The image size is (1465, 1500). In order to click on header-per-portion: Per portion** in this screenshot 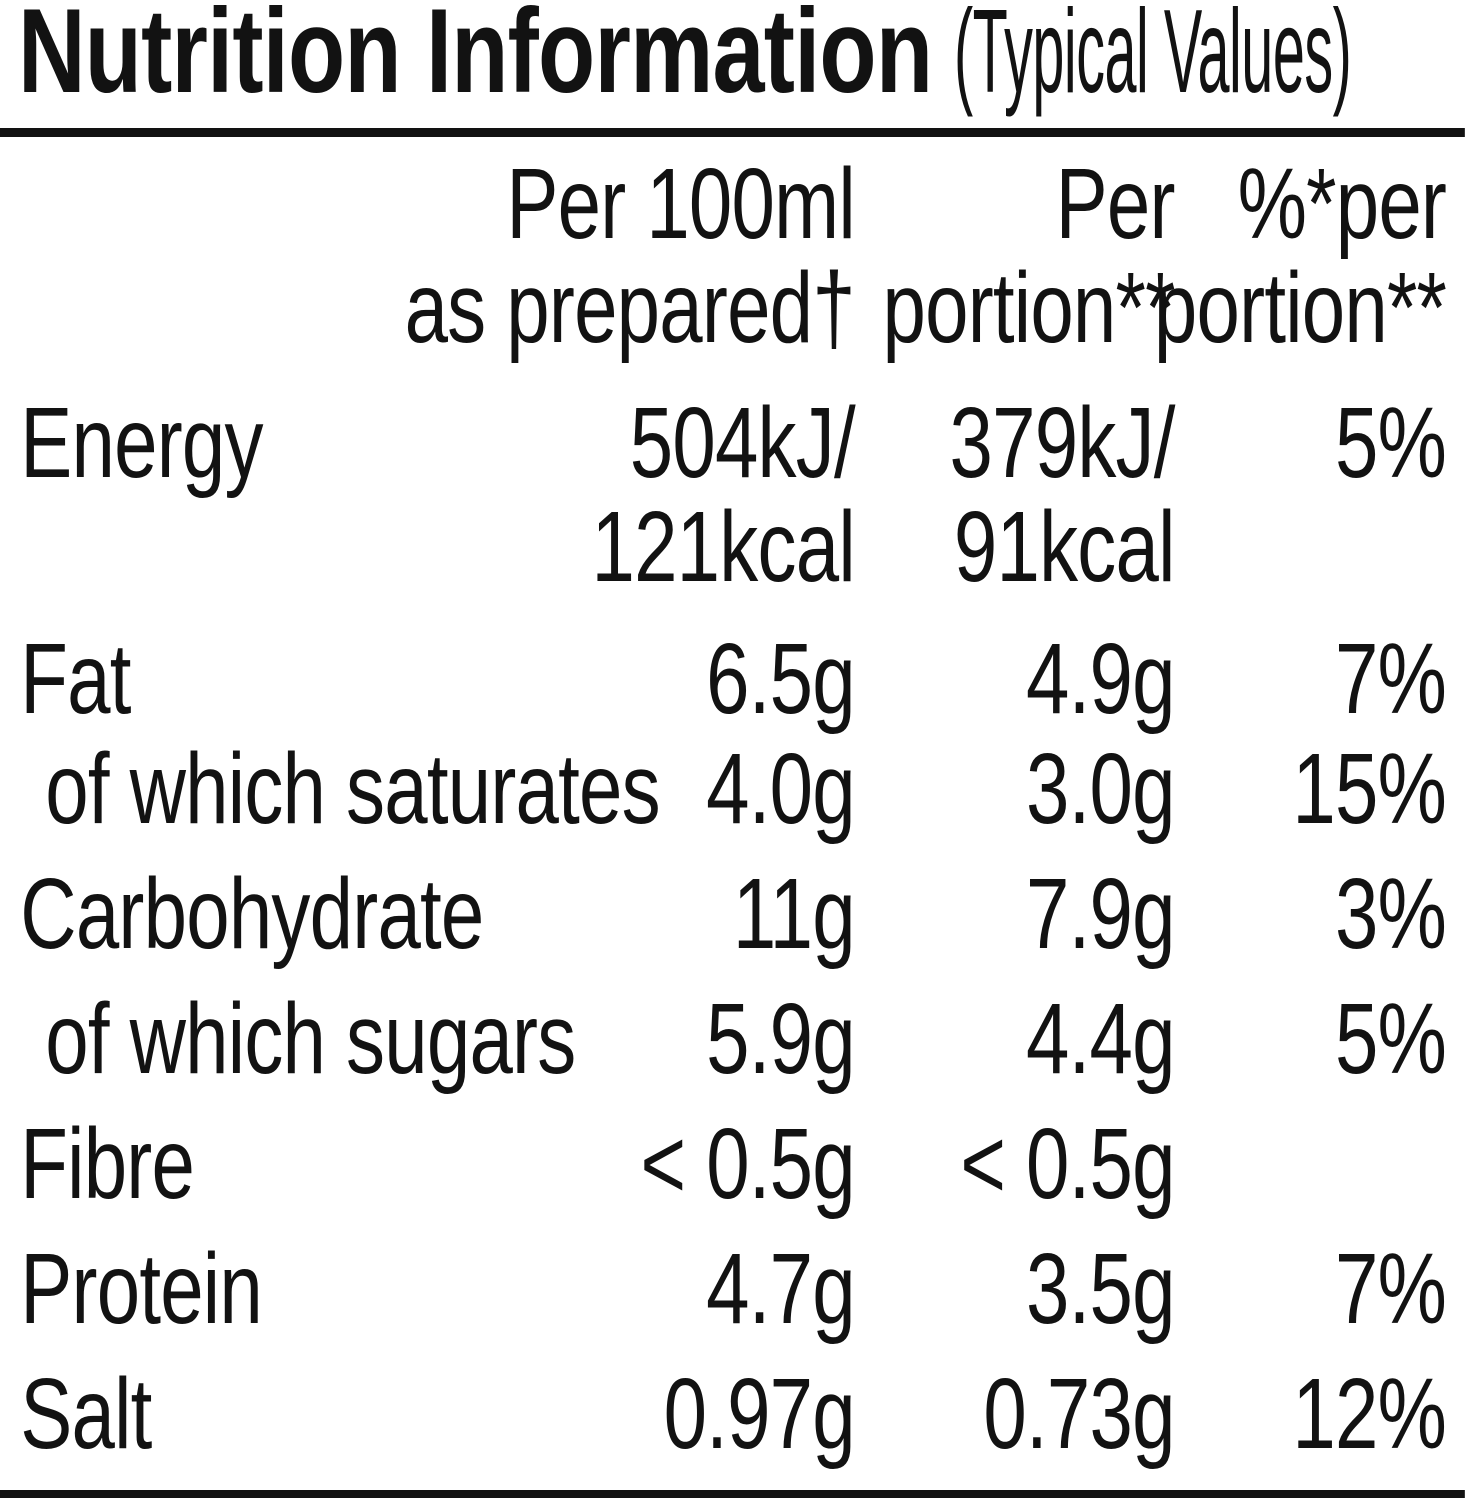, I will do `click(1028, 256)`.